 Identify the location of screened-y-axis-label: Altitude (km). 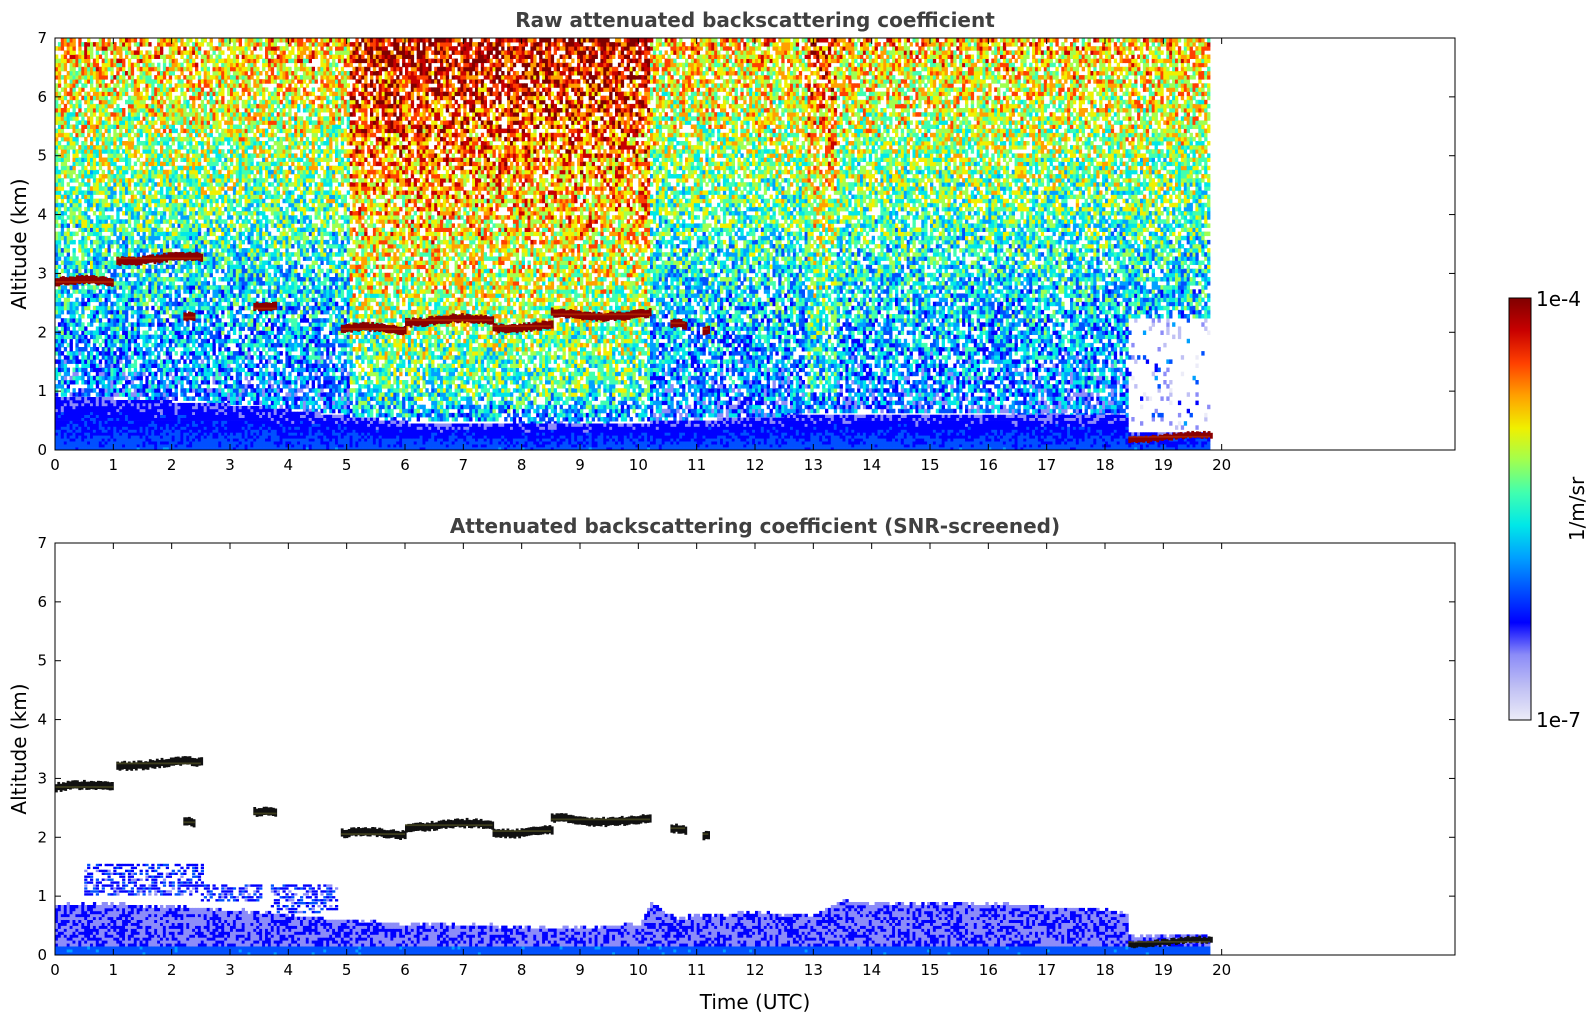
(19, 748).